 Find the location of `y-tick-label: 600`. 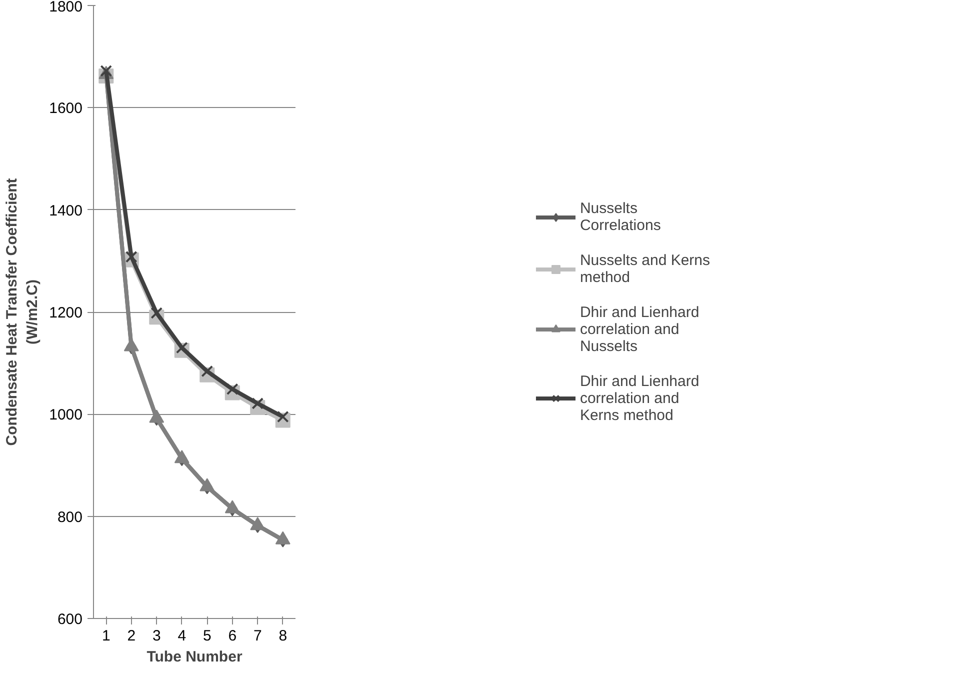

y-tick-label: 600 is located at coordinates (70, 619).